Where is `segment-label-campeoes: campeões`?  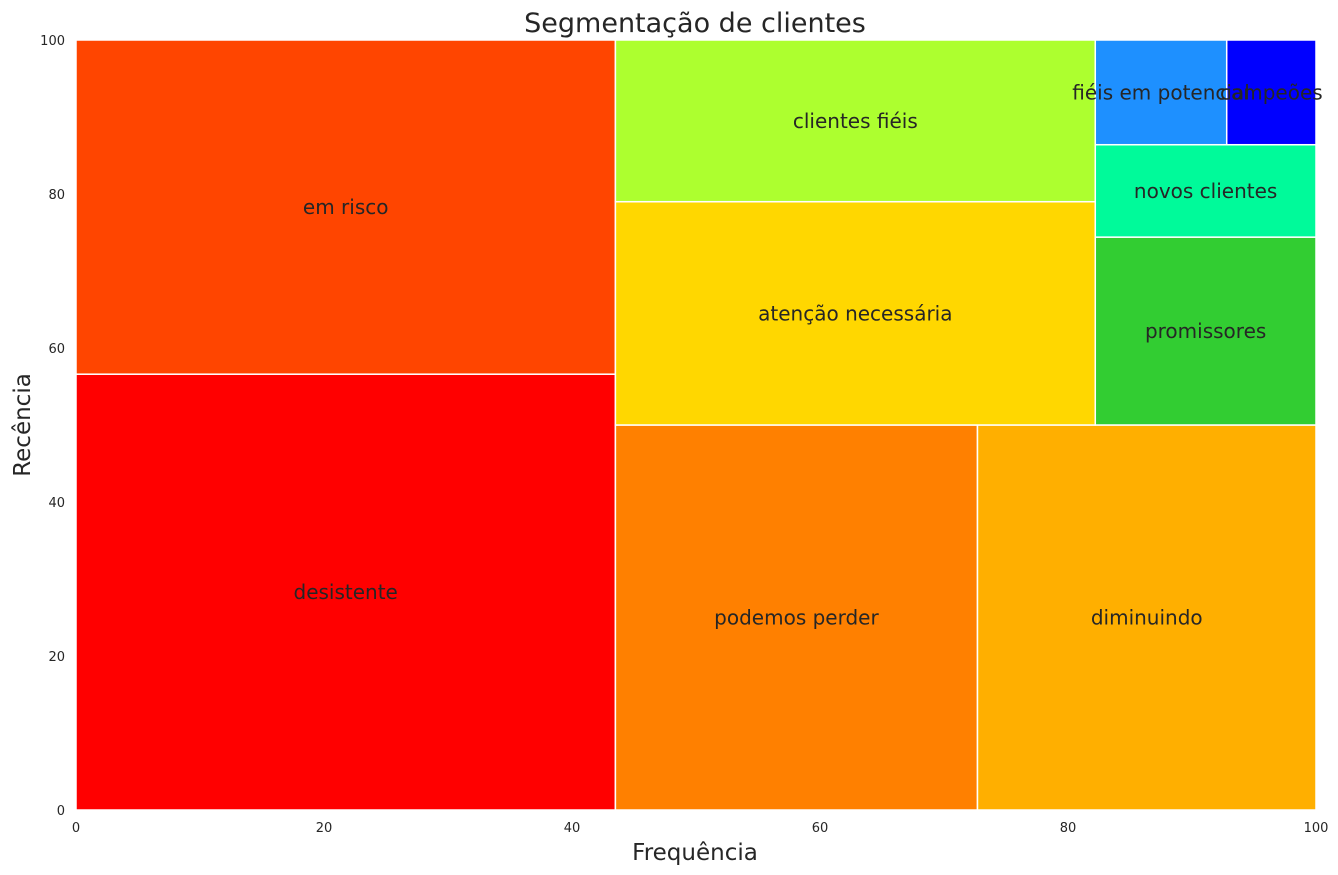 segment-label-campeoes: campeões is located at coordinates (1271, 92).